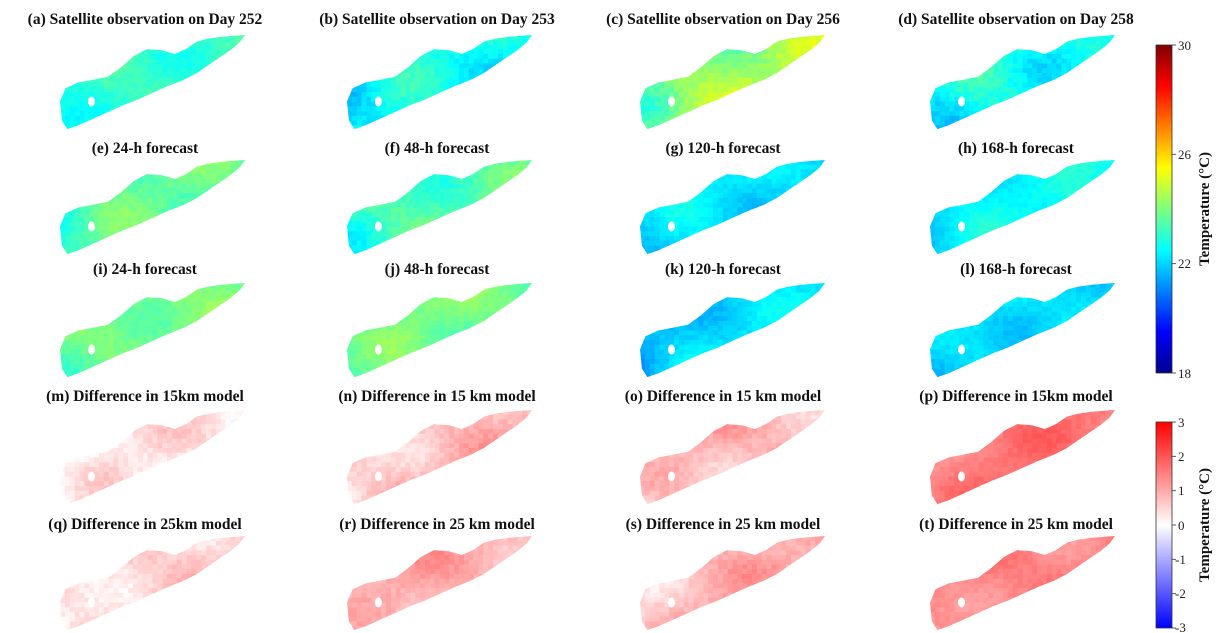 This screenshot has width=1218, height=633. What do you see at coordinates (1174, 525) in the screenshot?
I see `difference-colorbar-ticks` at bounding box center [1174, 525].